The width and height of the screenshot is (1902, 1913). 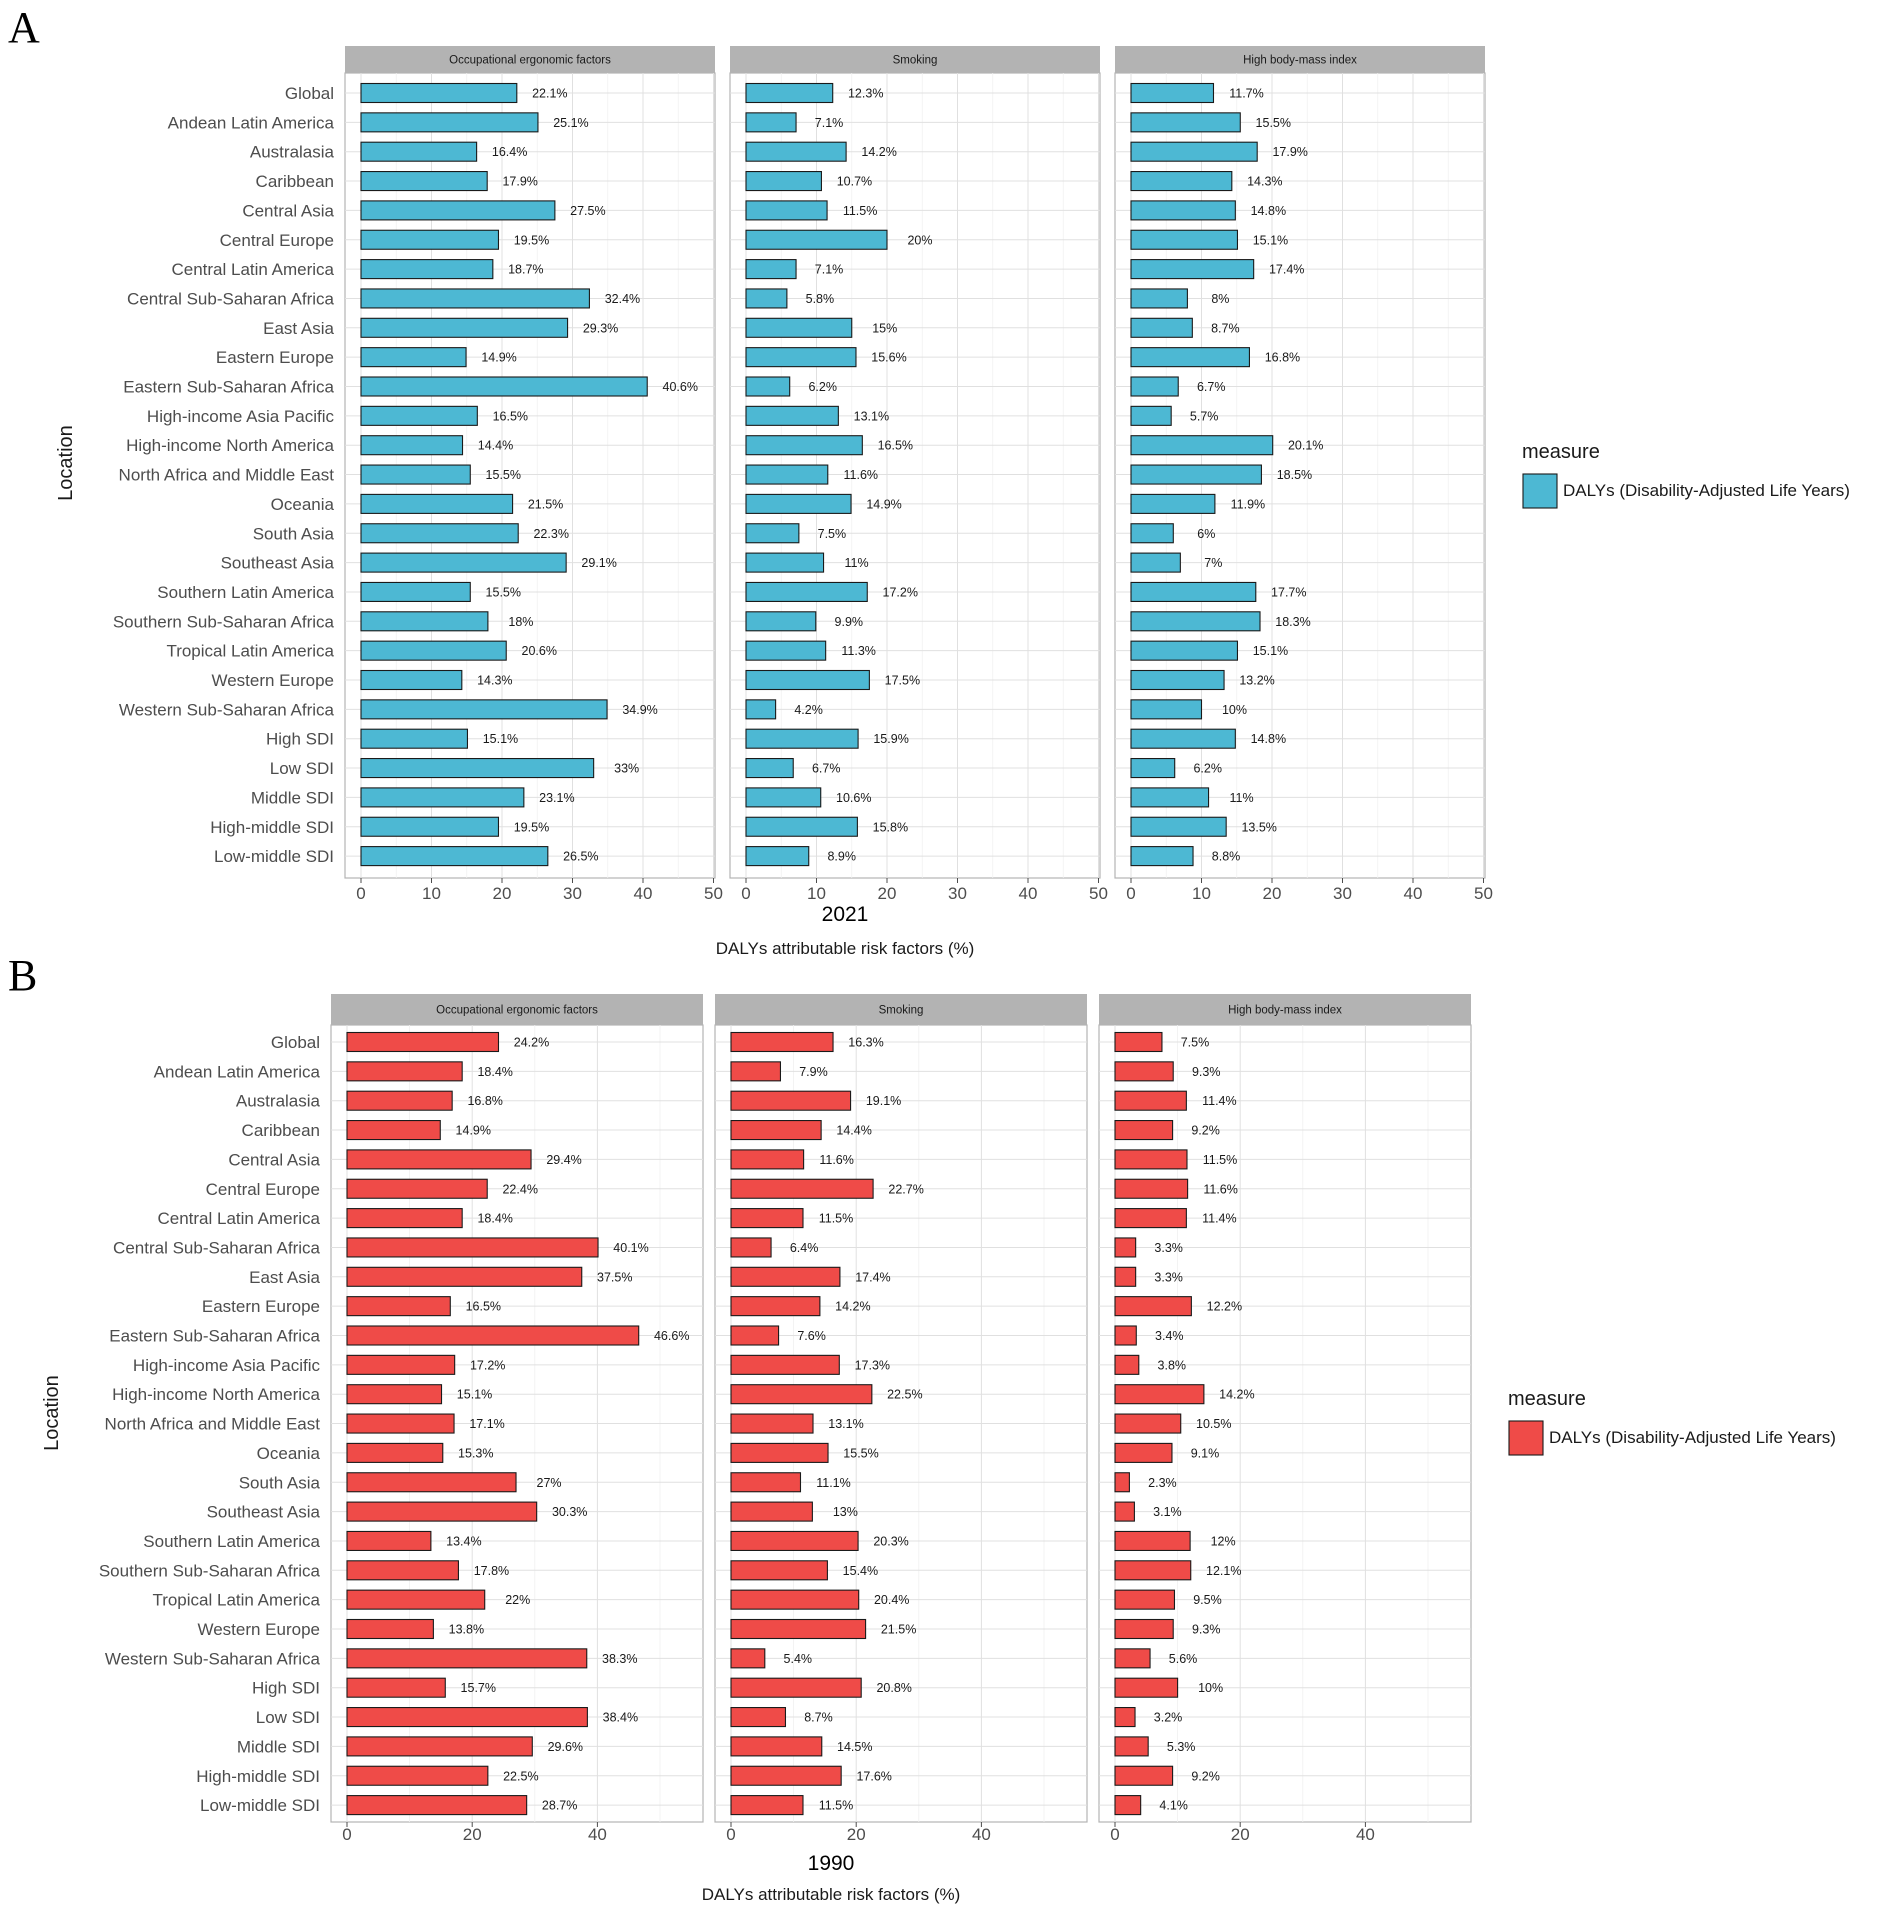 I want to click on bar-value-label: 16.5%, so click(x=510, y=416).